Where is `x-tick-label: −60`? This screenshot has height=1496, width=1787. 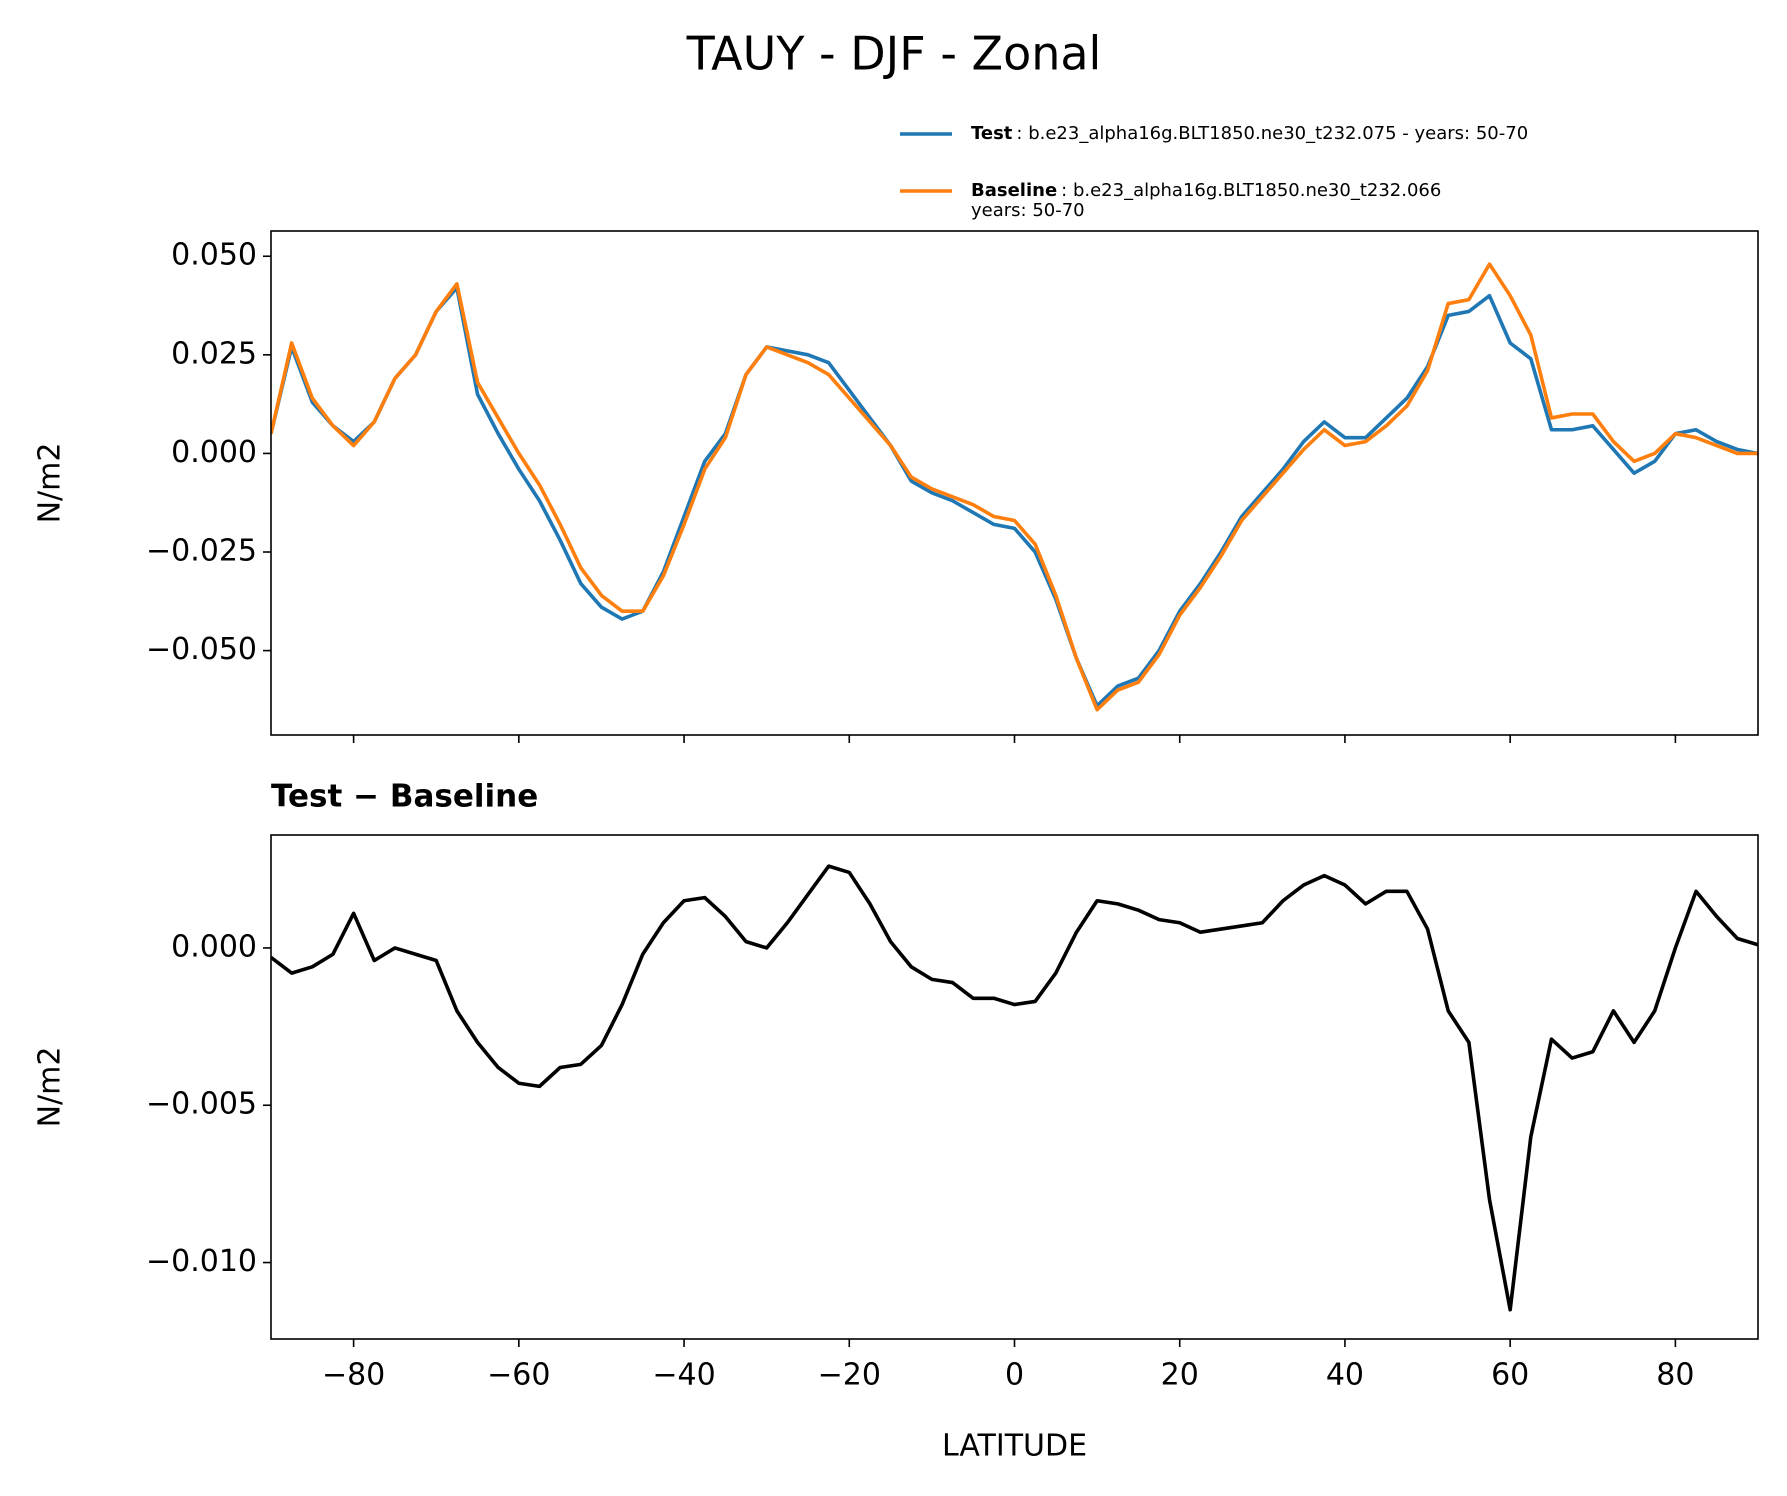 x-tick-label: −60 is located at coordinates (518, 1375).